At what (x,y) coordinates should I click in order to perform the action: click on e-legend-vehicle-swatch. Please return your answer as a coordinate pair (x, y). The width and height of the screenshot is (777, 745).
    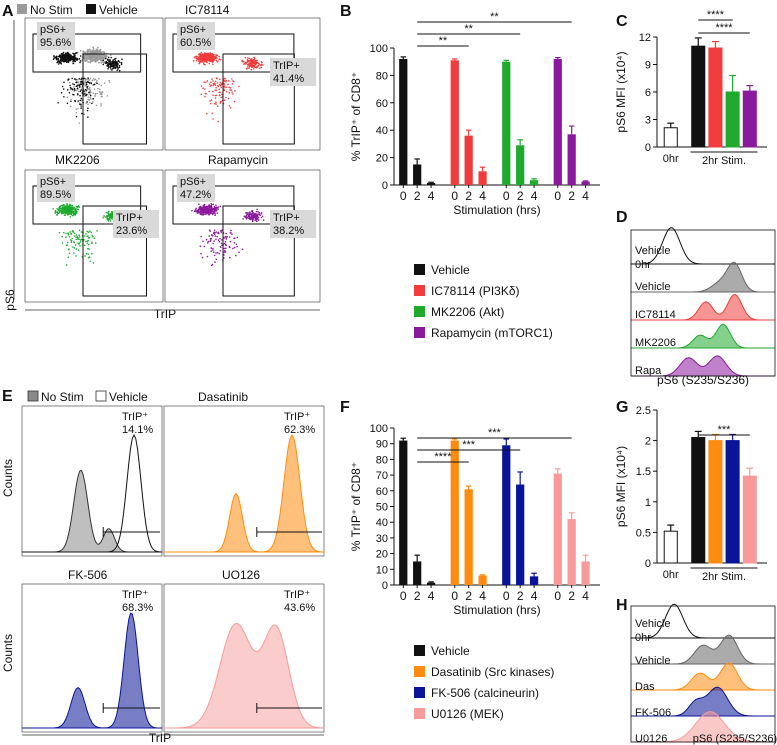
    Looking at the image, I should click on (101, 396).